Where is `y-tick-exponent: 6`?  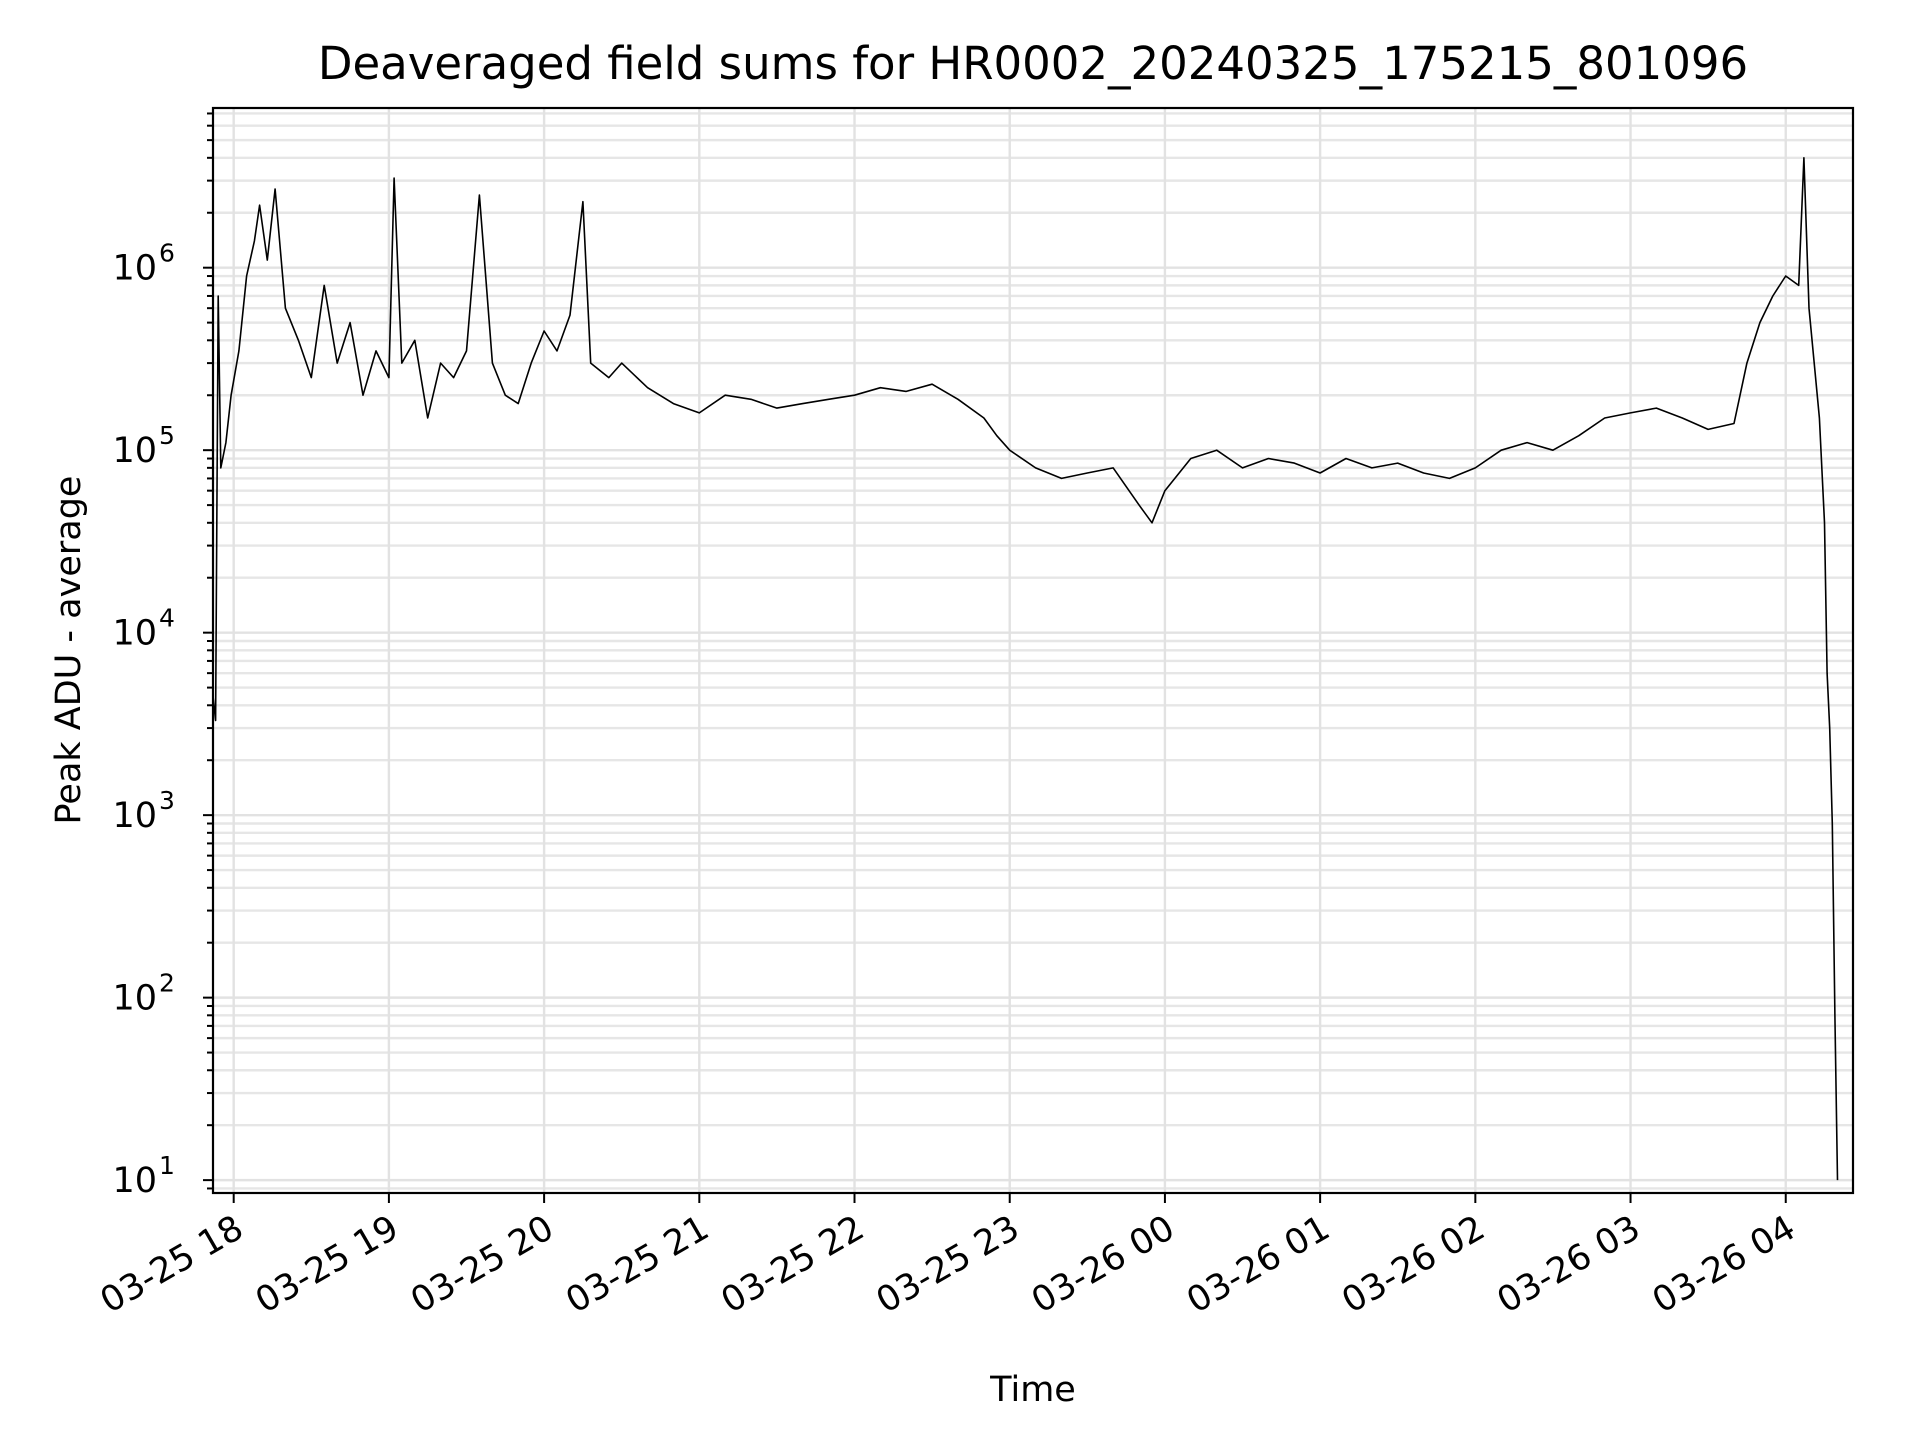 y-tick-exponent: 6 is located at coordinates (167, 253).